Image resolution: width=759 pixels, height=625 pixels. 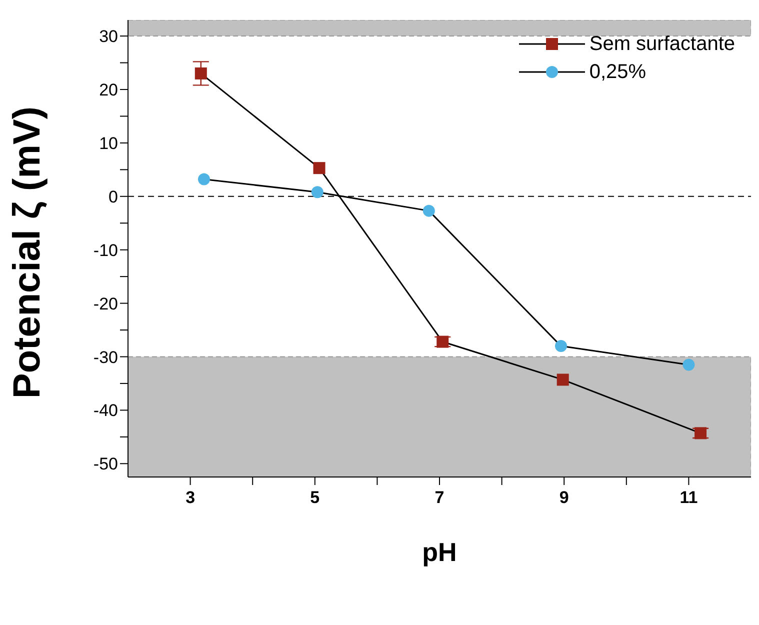 I want to click on x-tick-label: 7, so click(x=439, y=497).